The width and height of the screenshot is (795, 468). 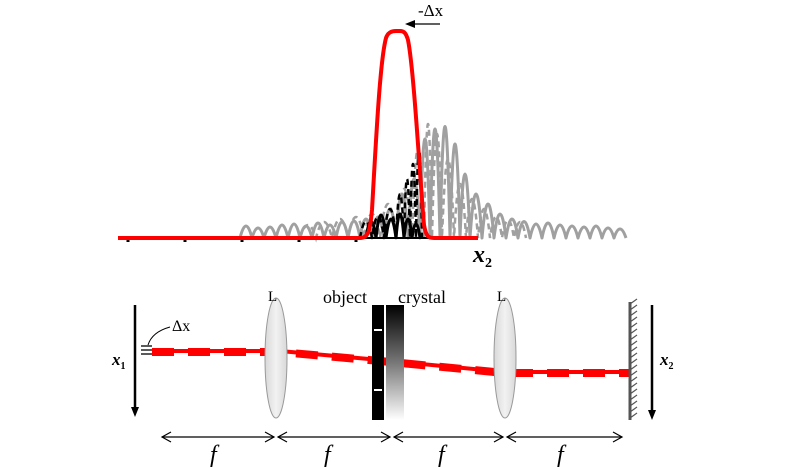 I want to click on lens-left-label: L, so click(x=272, y=297).